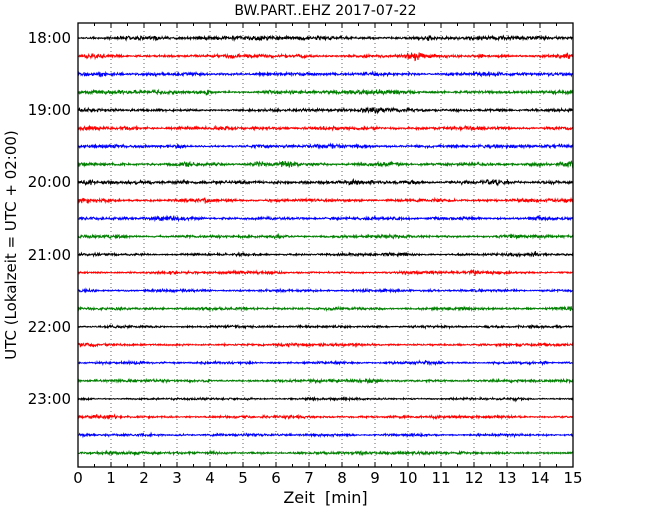 This screenshot has width=650, height=520. What do you see at coordinates (325, 417) in the screenshot?
I see `trace-waveform-23:15` at bounding box center [325, 417].